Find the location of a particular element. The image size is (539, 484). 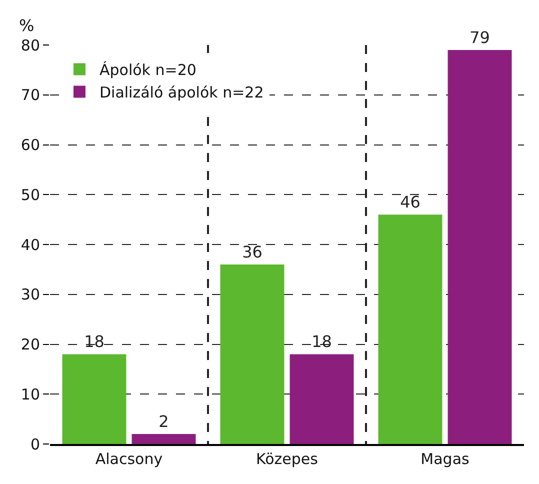

y-tick-label: 70 is located at coordinates (30, 95).